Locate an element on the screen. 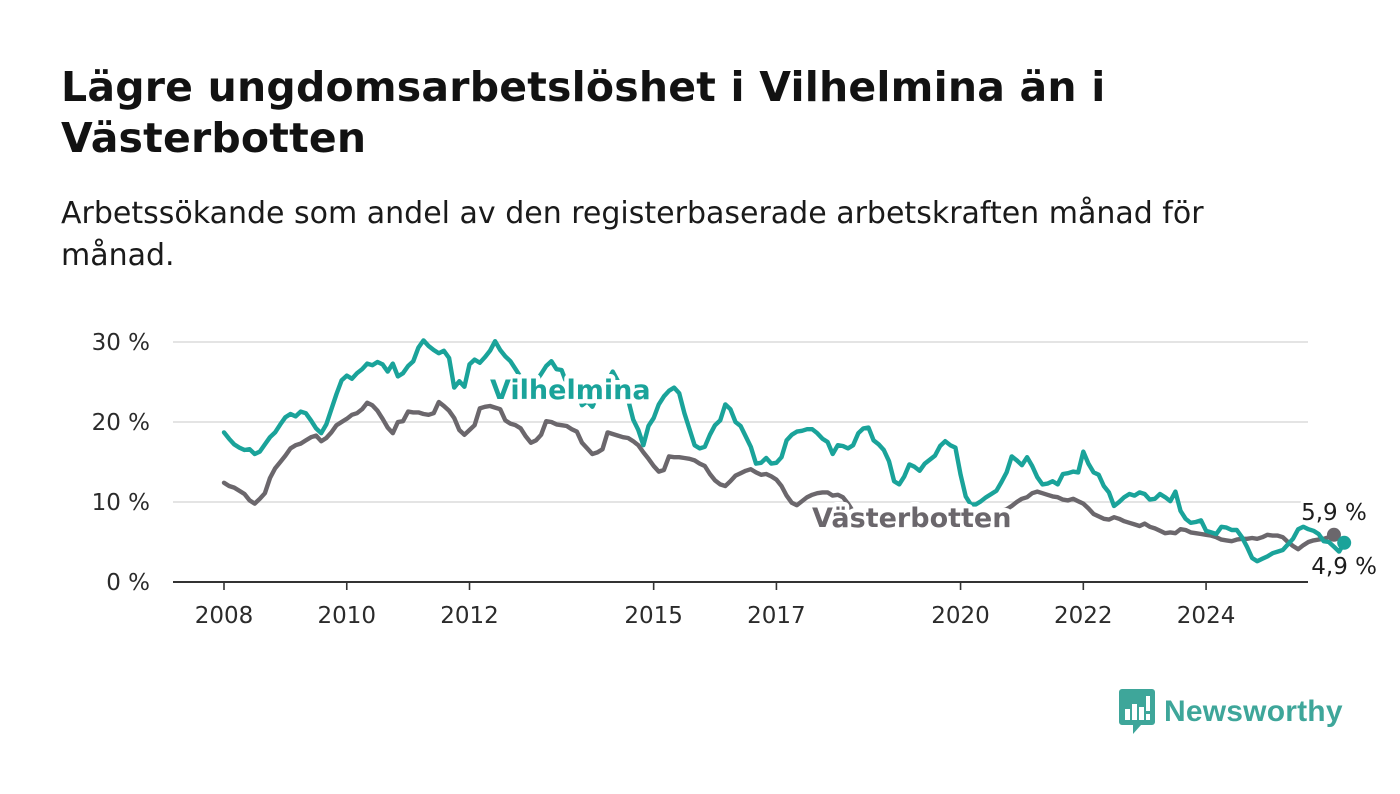  end-value-label-västerbotten: 5,9 % is located at coordinates (1334, 513).